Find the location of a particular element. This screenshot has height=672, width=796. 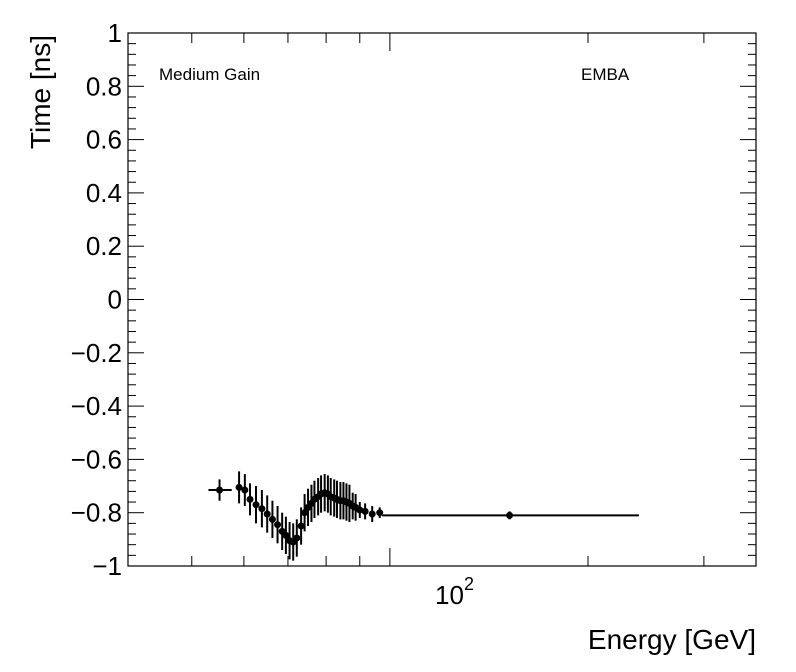

y-tick-label: 1 is located at coordinates (115, 33).